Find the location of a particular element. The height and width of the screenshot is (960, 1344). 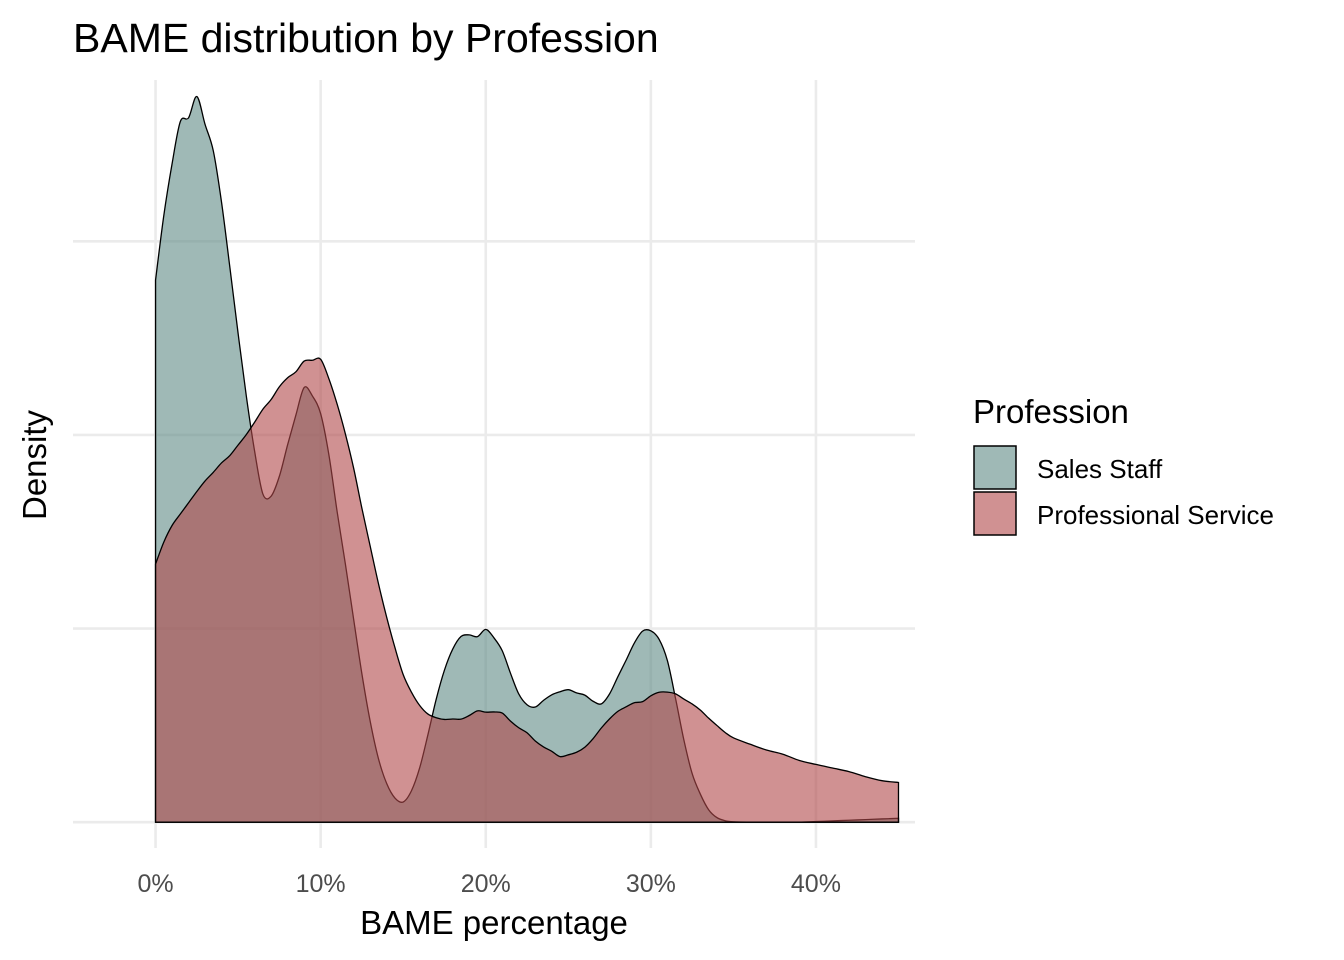

x-axis-title: BAME percentage is located at coordinates (494, 922).